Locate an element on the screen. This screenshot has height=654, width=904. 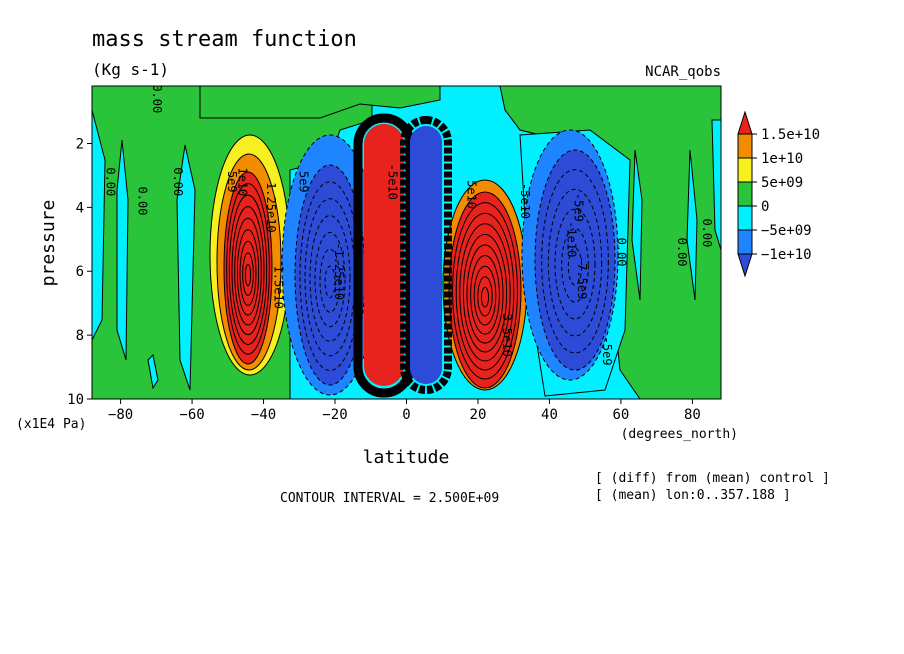
contour-label-6: 1.25e10 is located at coordinates (271, 207).